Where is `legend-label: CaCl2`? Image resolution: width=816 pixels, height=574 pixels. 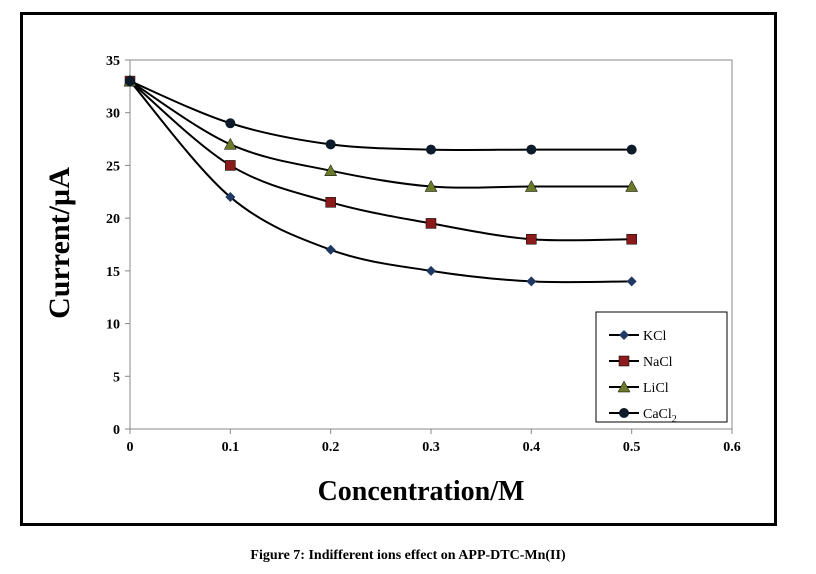
legend-label: CaCl2 is located at coordinates (660, 416).